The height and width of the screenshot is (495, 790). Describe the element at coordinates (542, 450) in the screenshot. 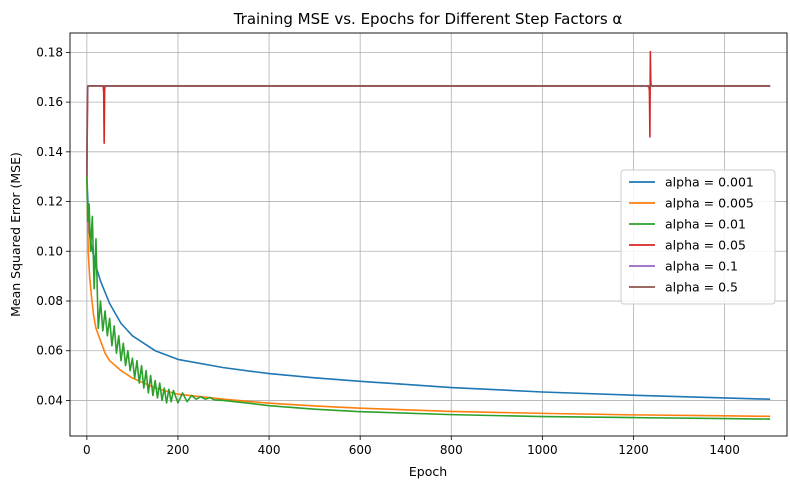

I see `x-tick-label: 1000` at that location.